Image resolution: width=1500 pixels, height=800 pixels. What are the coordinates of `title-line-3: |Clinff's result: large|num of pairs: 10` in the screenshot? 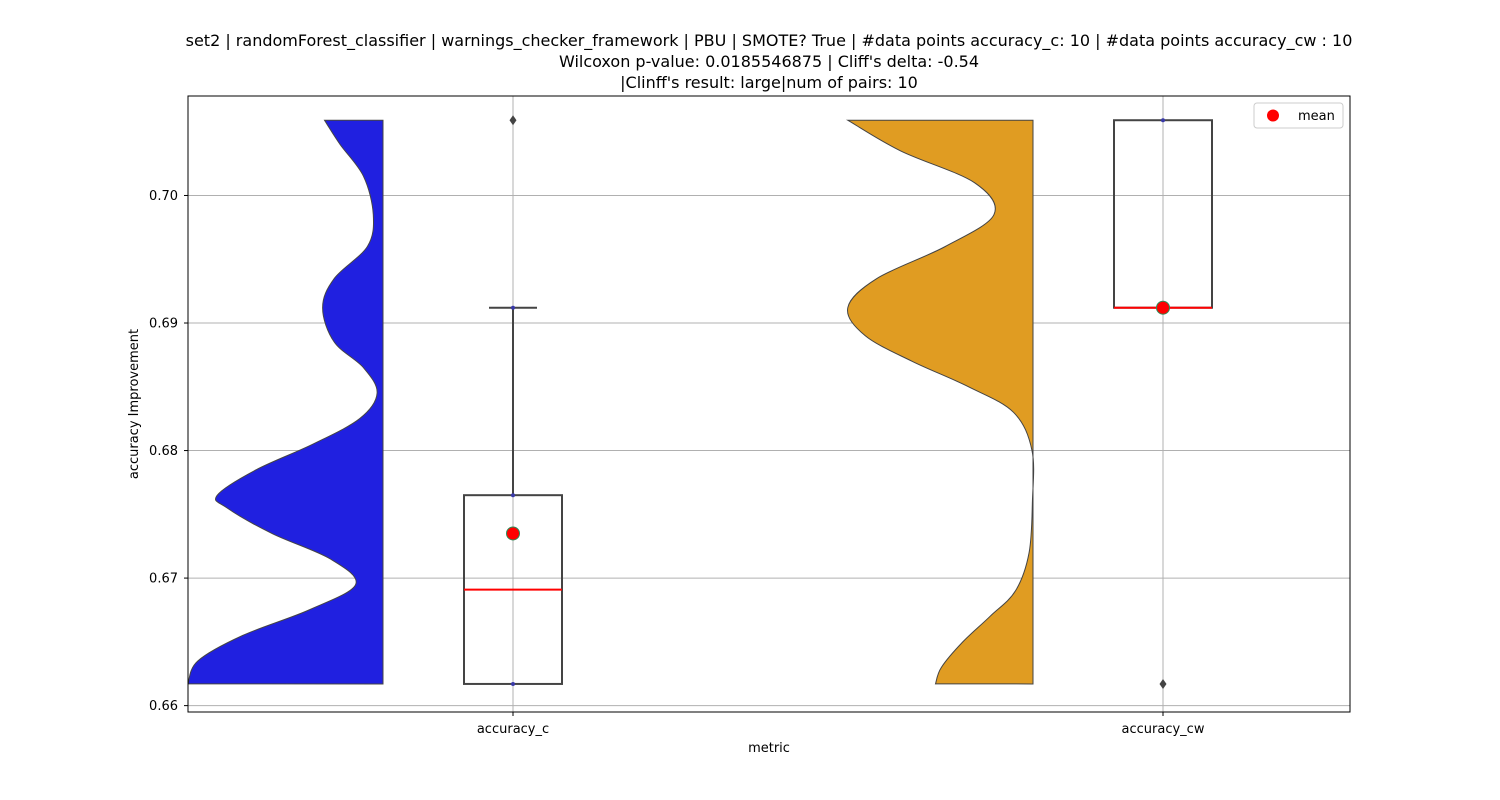 It's located at (769, 82).